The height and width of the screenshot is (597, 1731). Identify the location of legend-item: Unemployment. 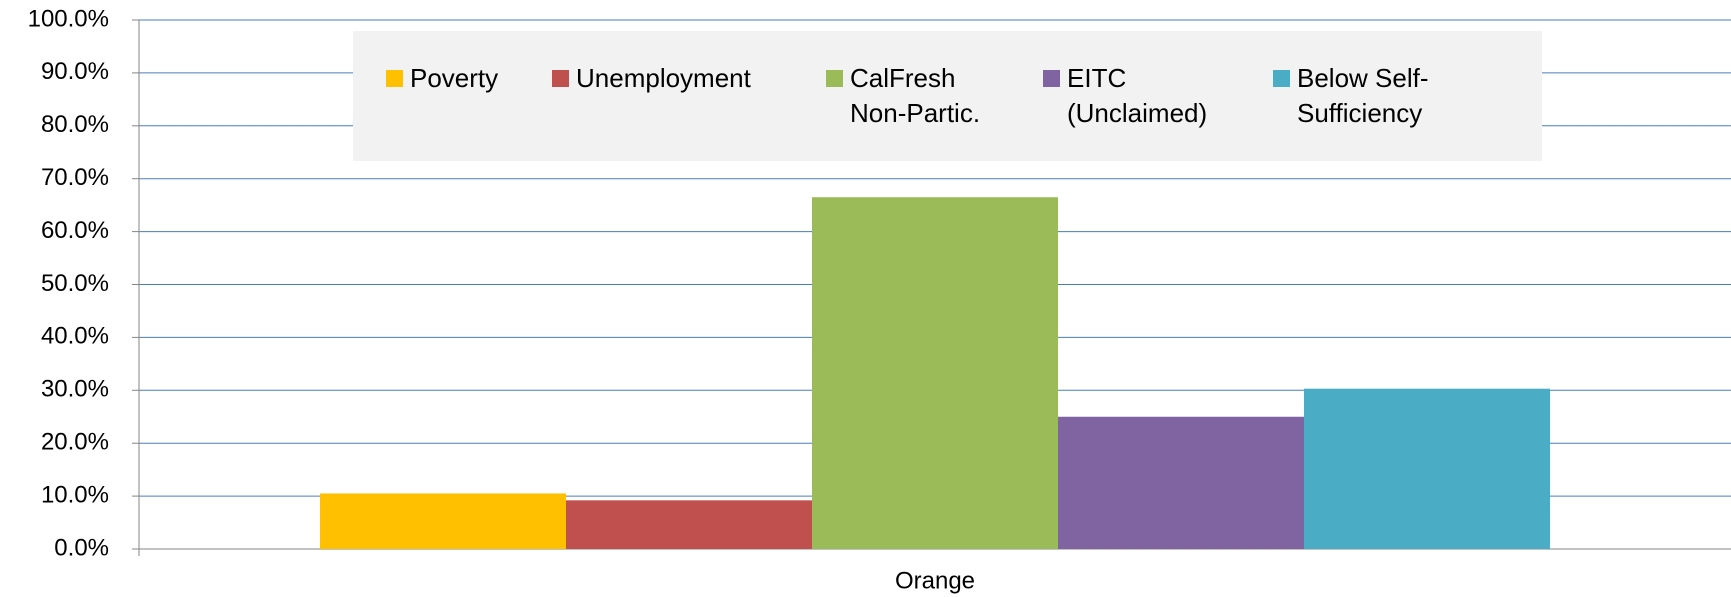
(651, 78).